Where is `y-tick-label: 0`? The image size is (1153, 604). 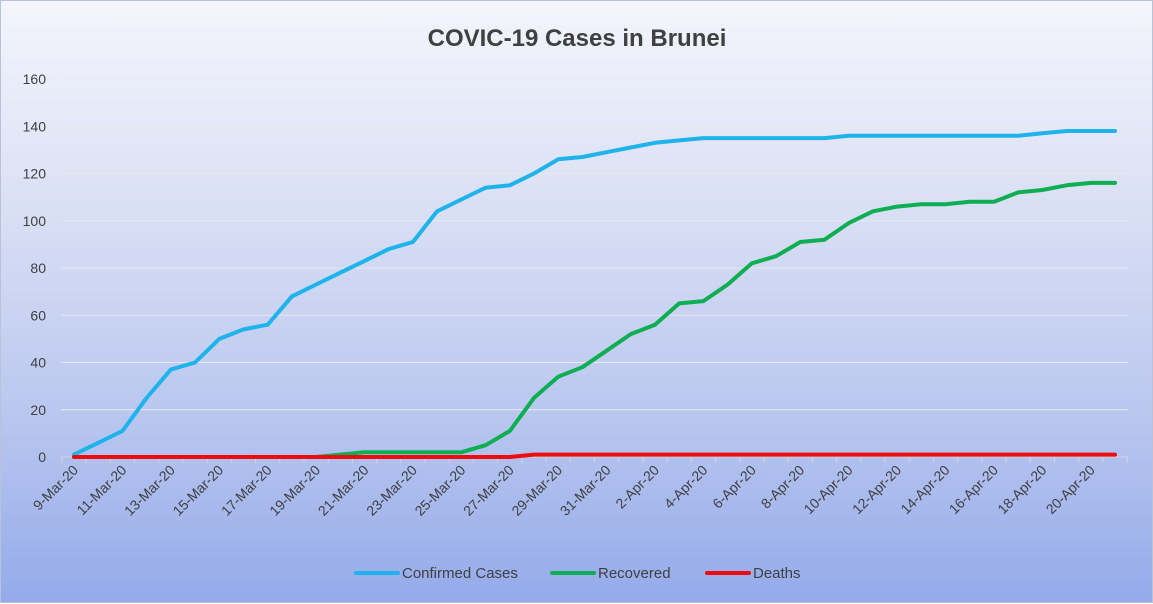 y-tick-label: 0 is located at coordinates (42, 457).